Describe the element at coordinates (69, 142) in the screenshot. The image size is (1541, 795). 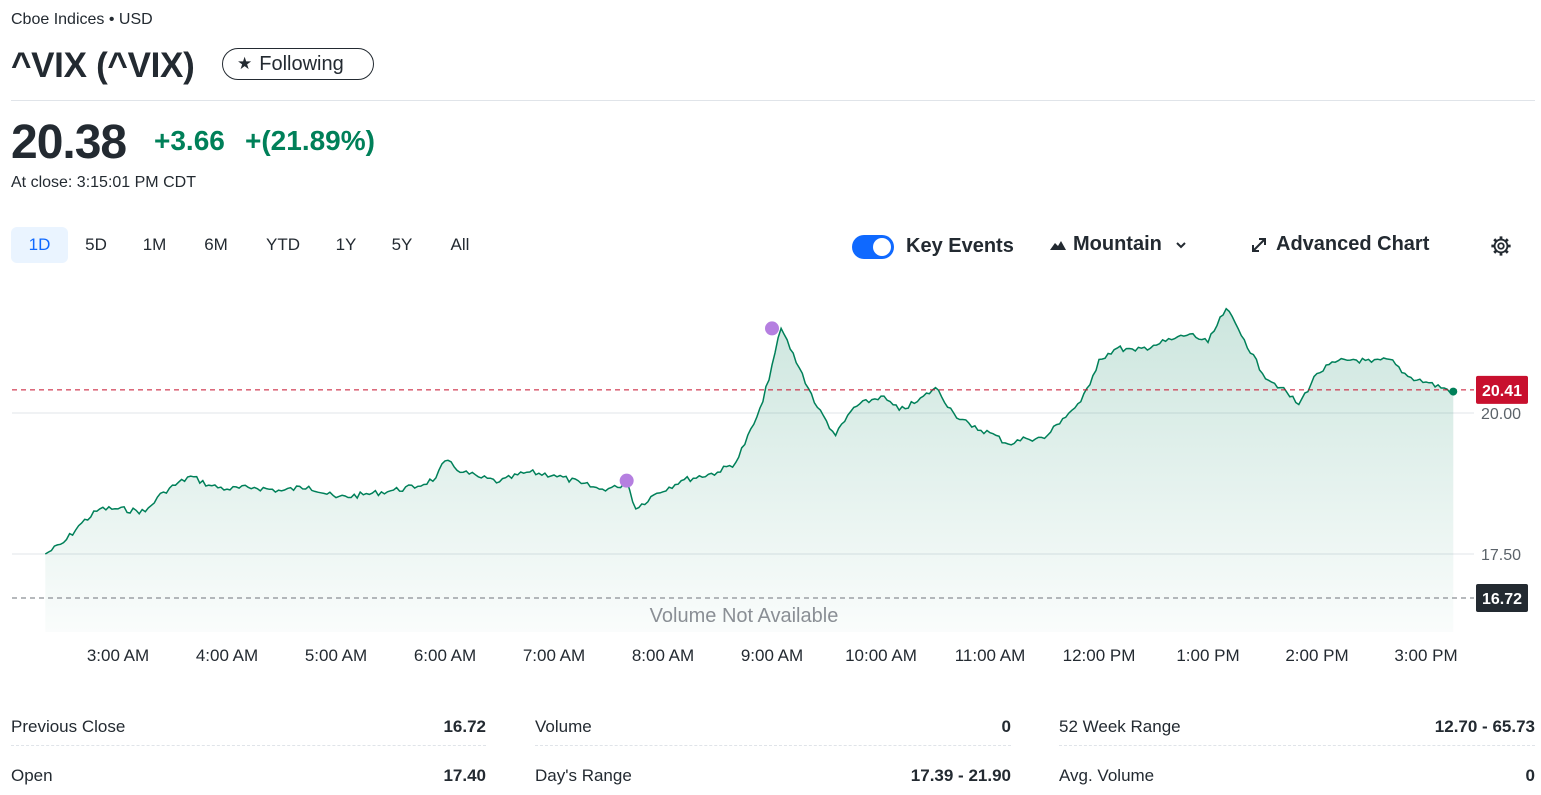
I see `current-price: 20.38` at that location.